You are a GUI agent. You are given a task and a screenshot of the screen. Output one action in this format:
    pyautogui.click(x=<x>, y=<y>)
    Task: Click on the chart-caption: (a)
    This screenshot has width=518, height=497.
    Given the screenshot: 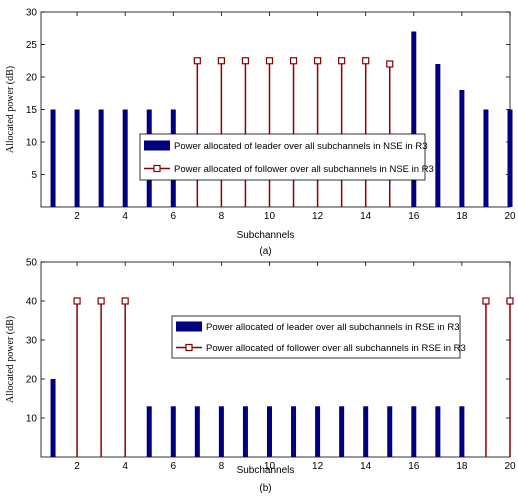 What is the action you would take?
    pyautogui.click(x=265, y=251)
    